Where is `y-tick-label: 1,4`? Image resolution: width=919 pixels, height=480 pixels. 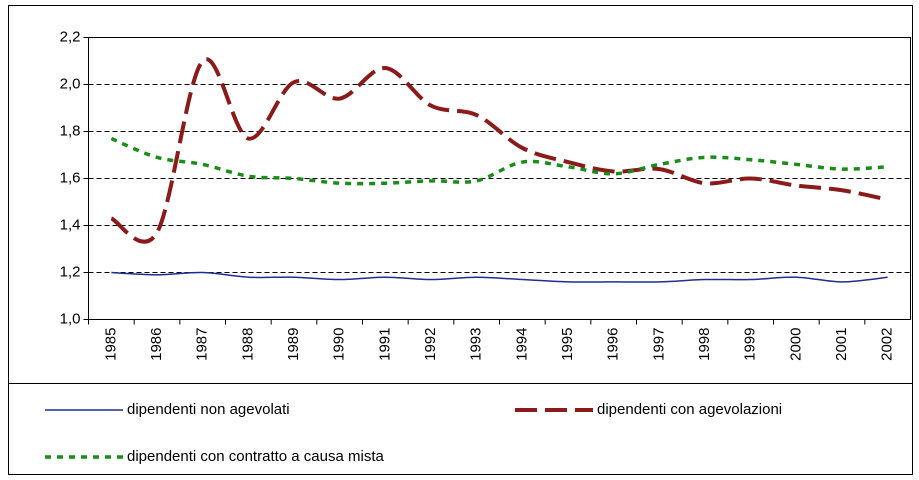 y-tick-label: 1,4 is located at coordinates (70, 224).